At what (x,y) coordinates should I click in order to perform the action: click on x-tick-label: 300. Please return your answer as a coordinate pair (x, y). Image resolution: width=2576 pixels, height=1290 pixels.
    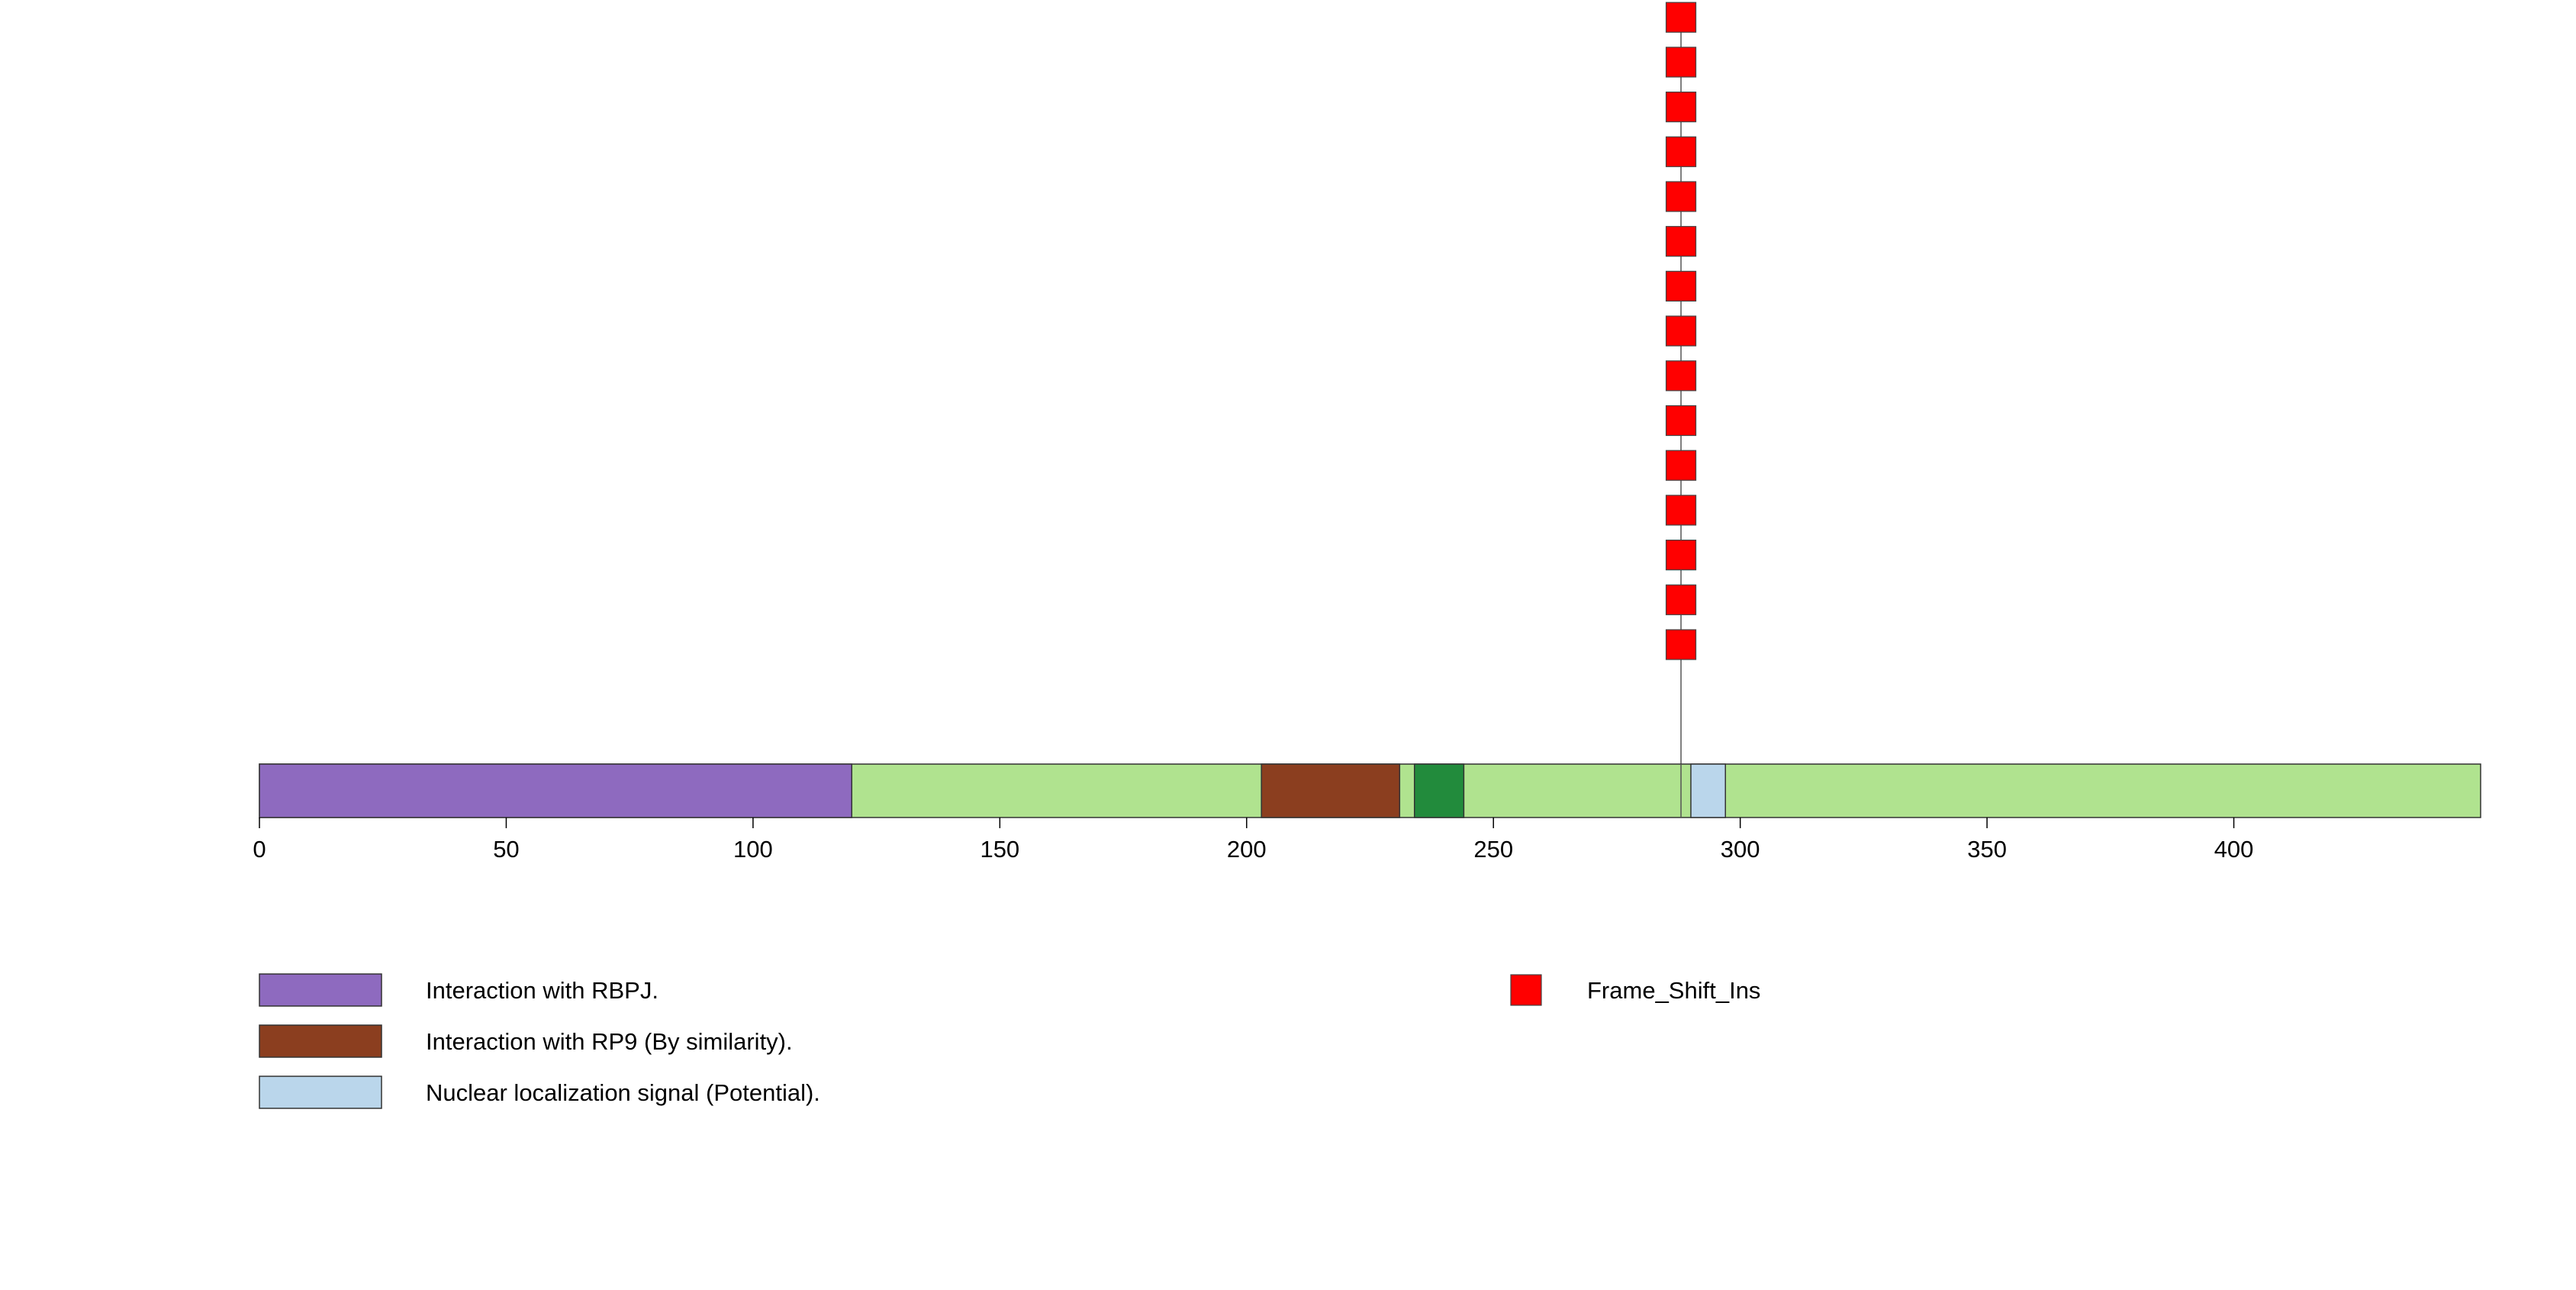
    Looking at the image, I should click on (1740, 850).